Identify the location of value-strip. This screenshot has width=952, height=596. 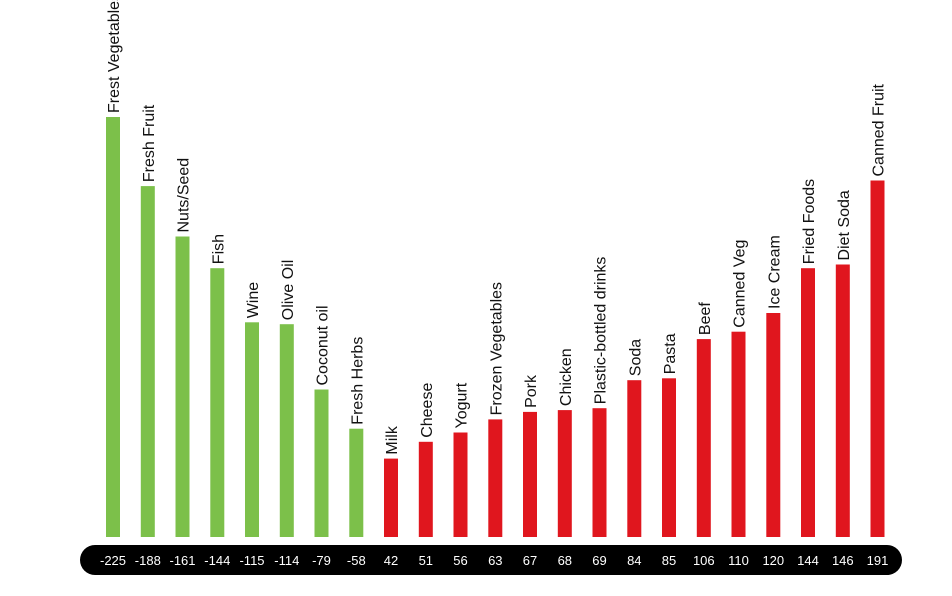
(491, 560).